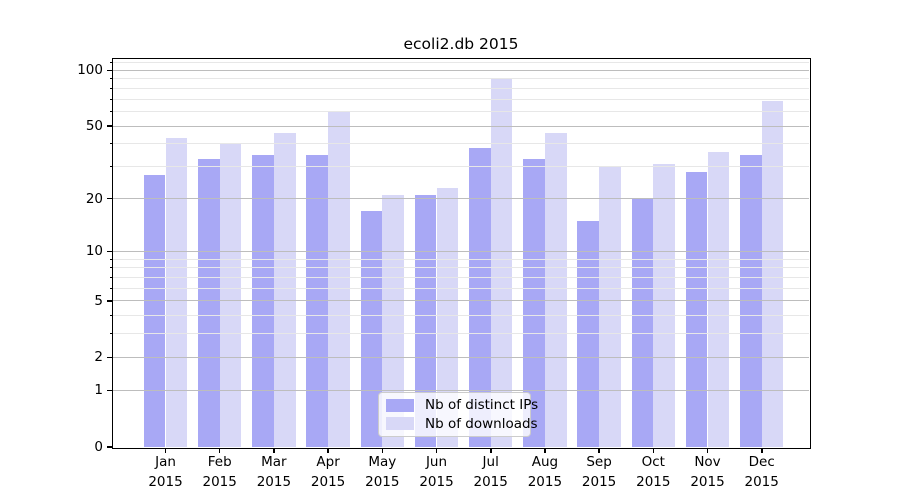  What do you see at coordinates (545, 472) in the screenshot?
I see `x-tick-label: Aug 2015` at bounding box center [545, 472].